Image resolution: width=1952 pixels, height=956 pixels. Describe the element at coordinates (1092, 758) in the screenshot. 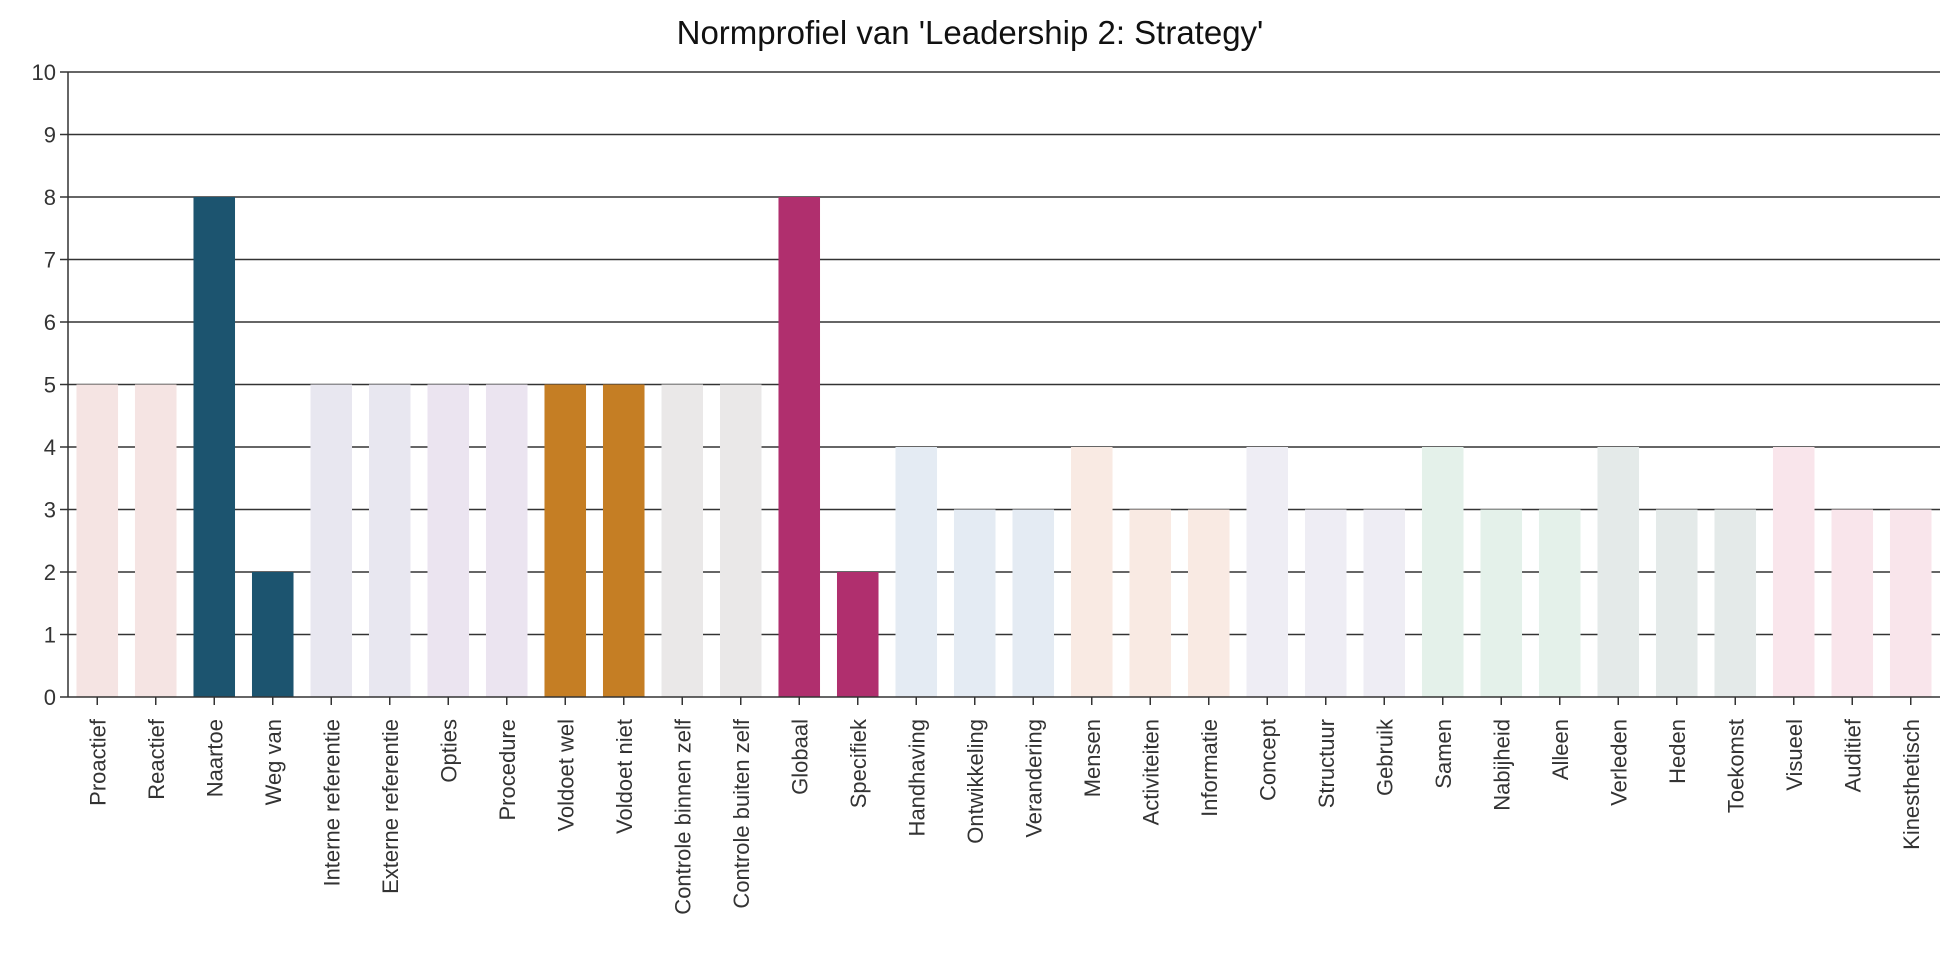

I see `x-tick-label: Mensen` at that location.